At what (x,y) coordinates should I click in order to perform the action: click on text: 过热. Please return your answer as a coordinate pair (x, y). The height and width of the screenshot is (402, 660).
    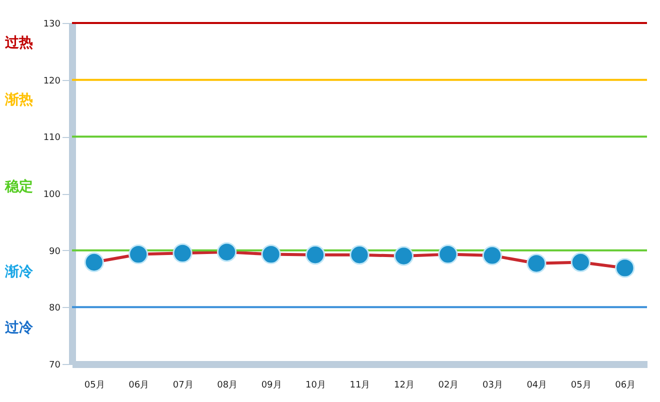
    Looking at the image, I should click on (18, 43).